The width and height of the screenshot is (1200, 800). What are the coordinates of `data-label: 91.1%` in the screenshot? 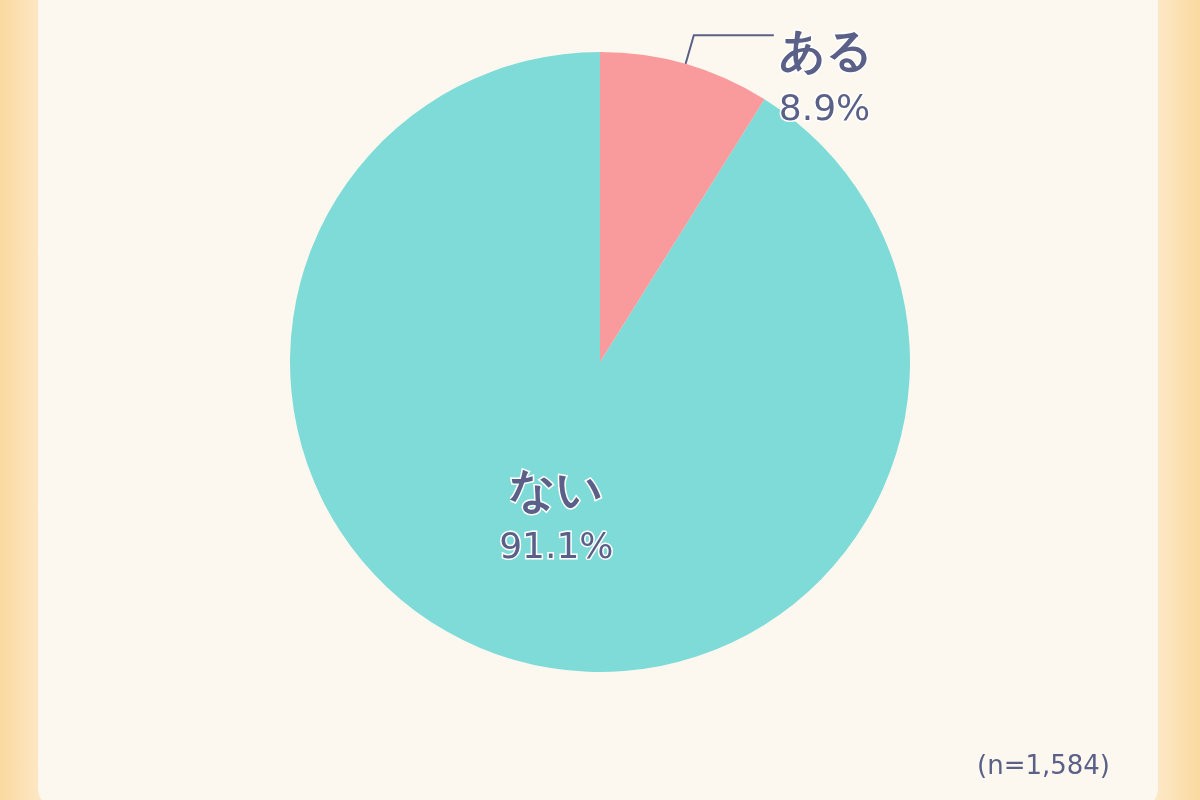 It's located at (556, 546).